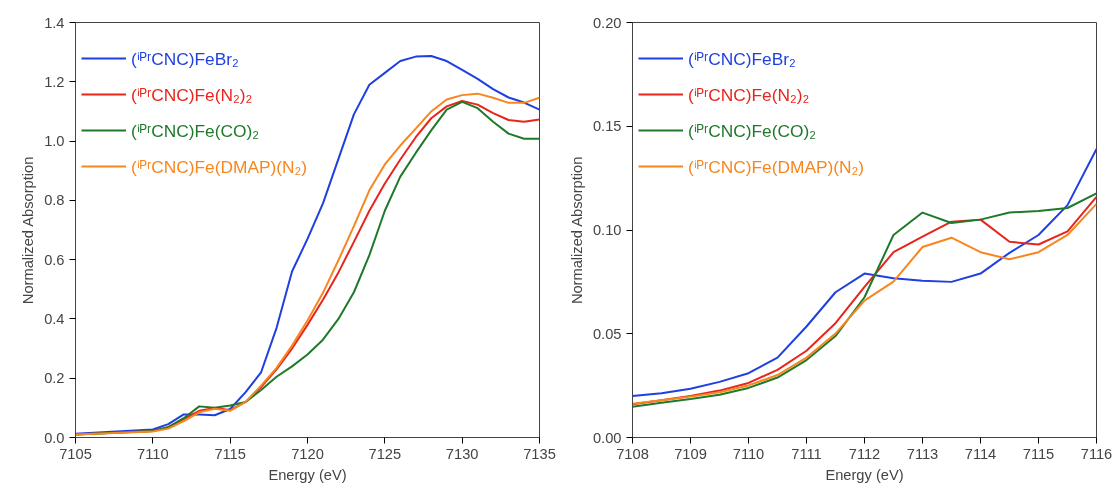 This screenshot has width=1114, height=495. What do you see at coordinates (539, 453) in the screenshot?
I see `x-tick-label: 7135` at bounding box center [539, 453].